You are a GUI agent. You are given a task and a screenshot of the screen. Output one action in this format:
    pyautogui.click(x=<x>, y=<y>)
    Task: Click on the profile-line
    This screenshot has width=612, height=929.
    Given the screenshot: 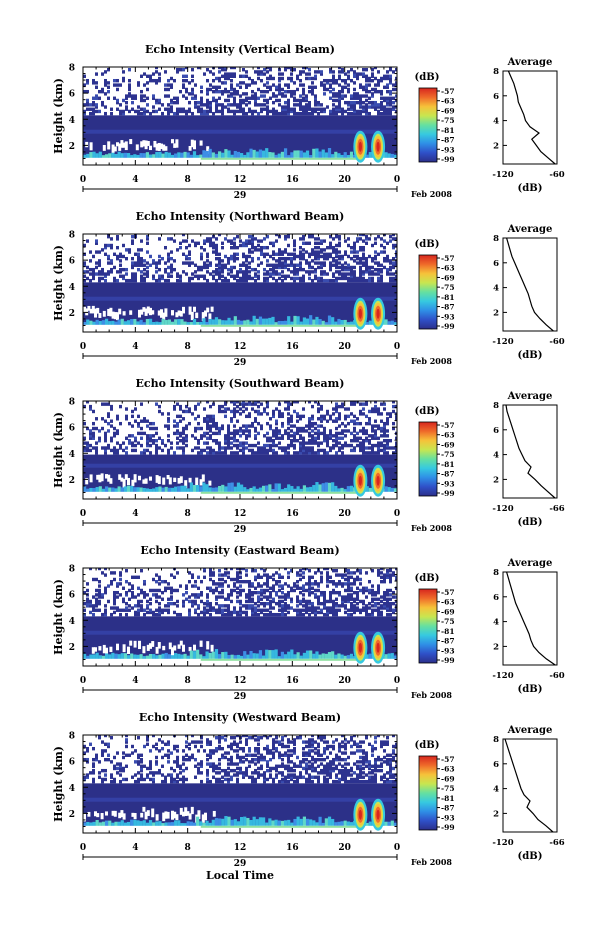 What is the action you would take?
    pyautogui.click(x=530, y=284)
    